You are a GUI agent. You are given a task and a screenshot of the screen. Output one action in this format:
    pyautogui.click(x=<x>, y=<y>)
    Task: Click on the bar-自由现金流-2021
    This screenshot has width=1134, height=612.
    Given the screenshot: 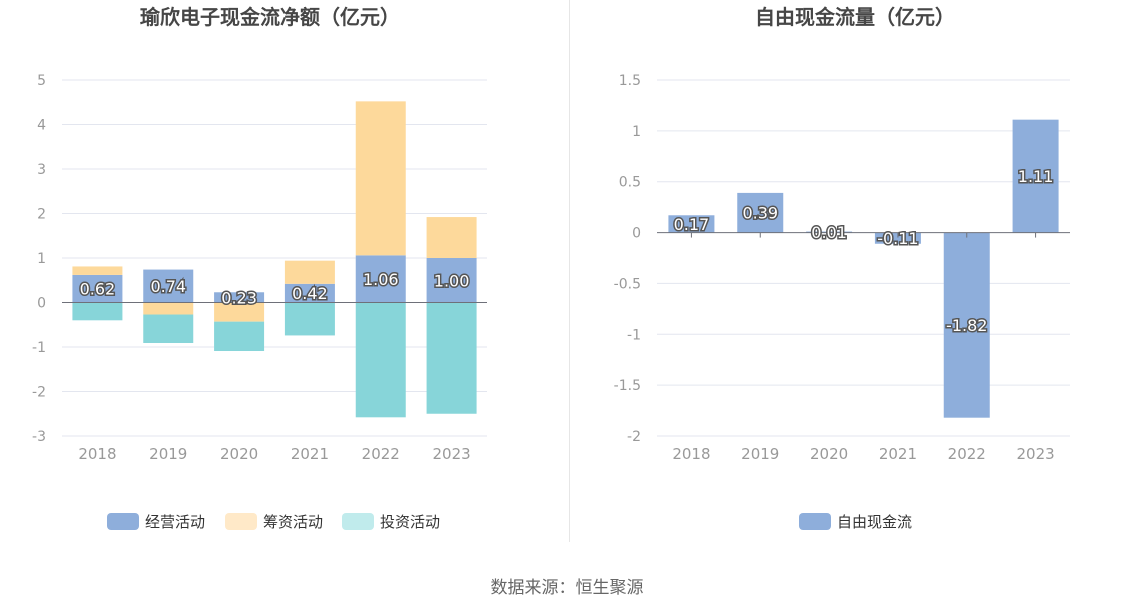 What is the action you would take?
    pyautogui.click(x=897, y=238)
    